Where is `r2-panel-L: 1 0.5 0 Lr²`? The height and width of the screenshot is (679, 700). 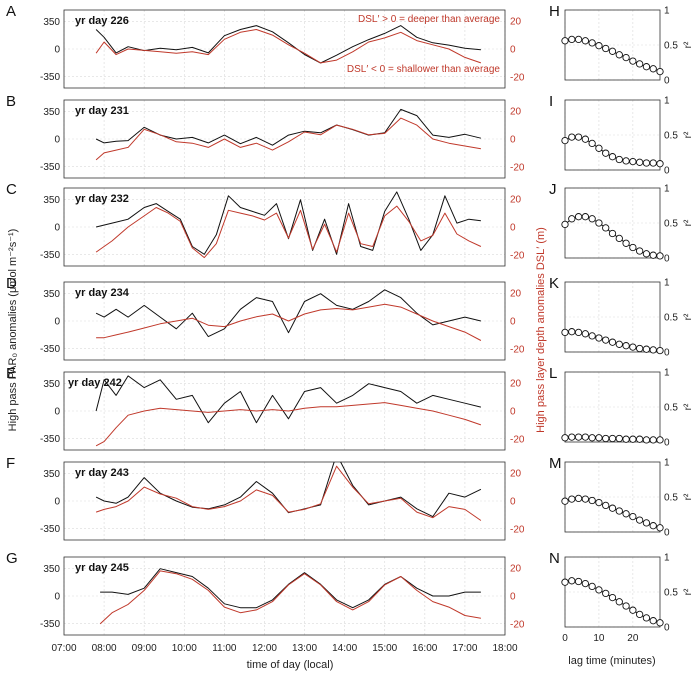
r2-panel-L: 1 0.5 0 Lr² is located at coordinates (621, 407).